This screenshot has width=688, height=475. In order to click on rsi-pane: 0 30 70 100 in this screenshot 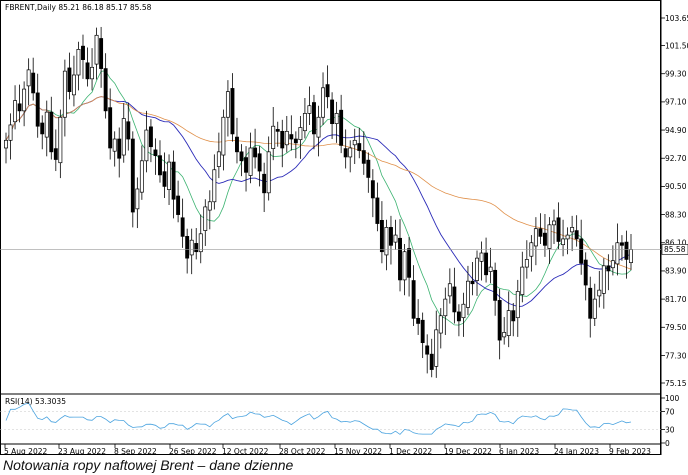, I will do `click(340, 421)`.